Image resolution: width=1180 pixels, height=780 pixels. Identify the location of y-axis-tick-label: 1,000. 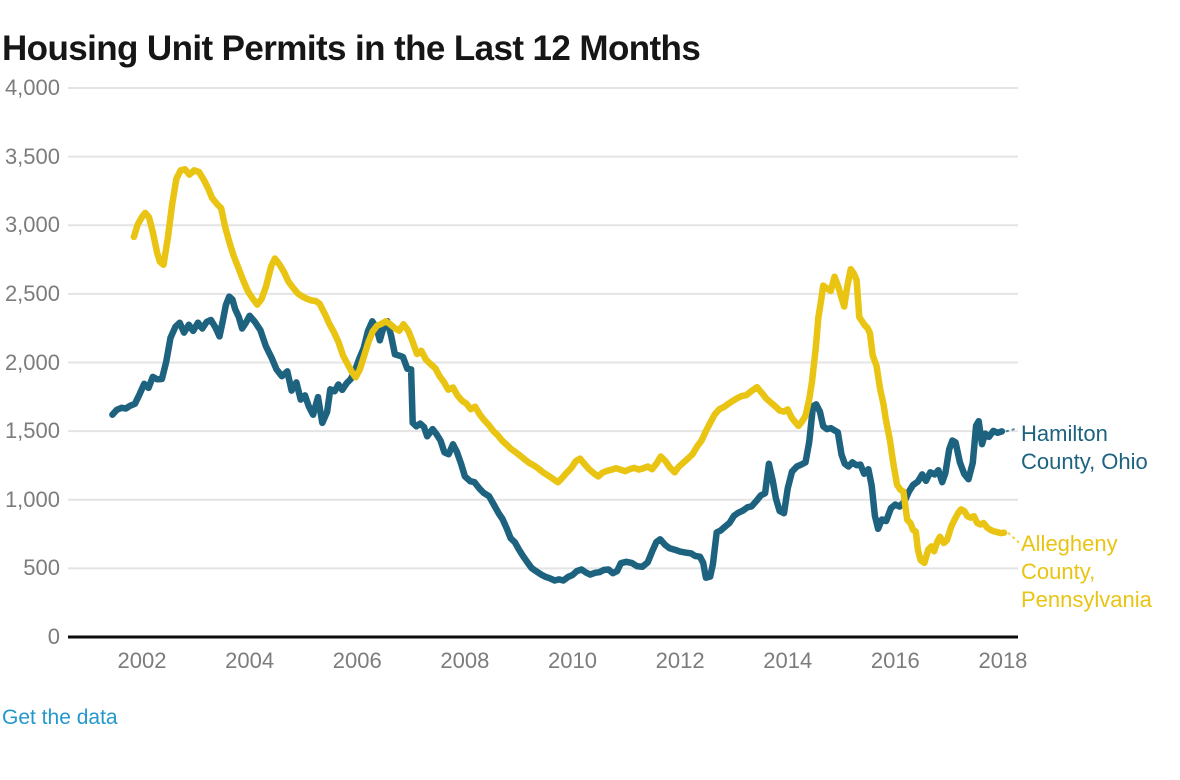
(32, 499).